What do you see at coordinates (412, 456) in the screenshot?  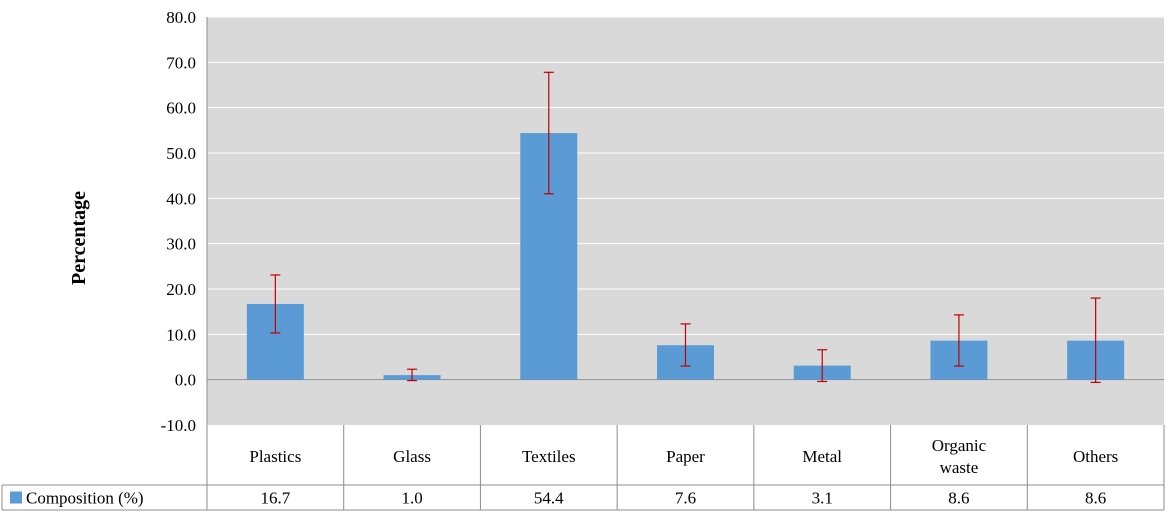 I see `x-tick-label: Glass` at bounding box center [412, 456].